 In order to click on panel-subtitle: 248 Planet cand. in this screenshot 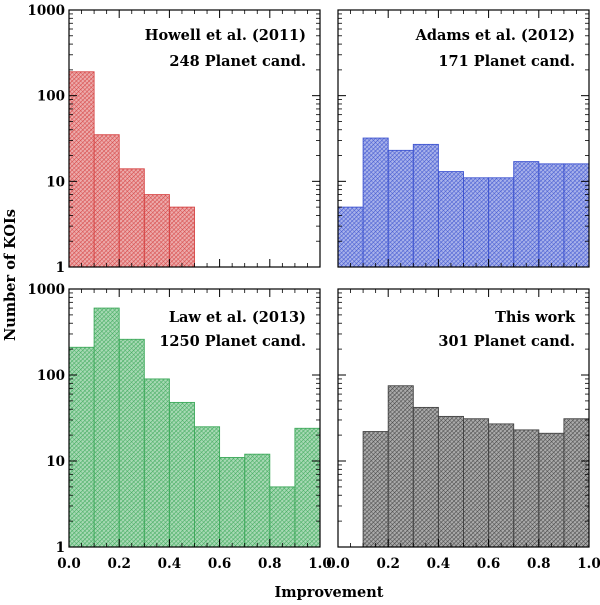, I will do `click(237, 61)`.